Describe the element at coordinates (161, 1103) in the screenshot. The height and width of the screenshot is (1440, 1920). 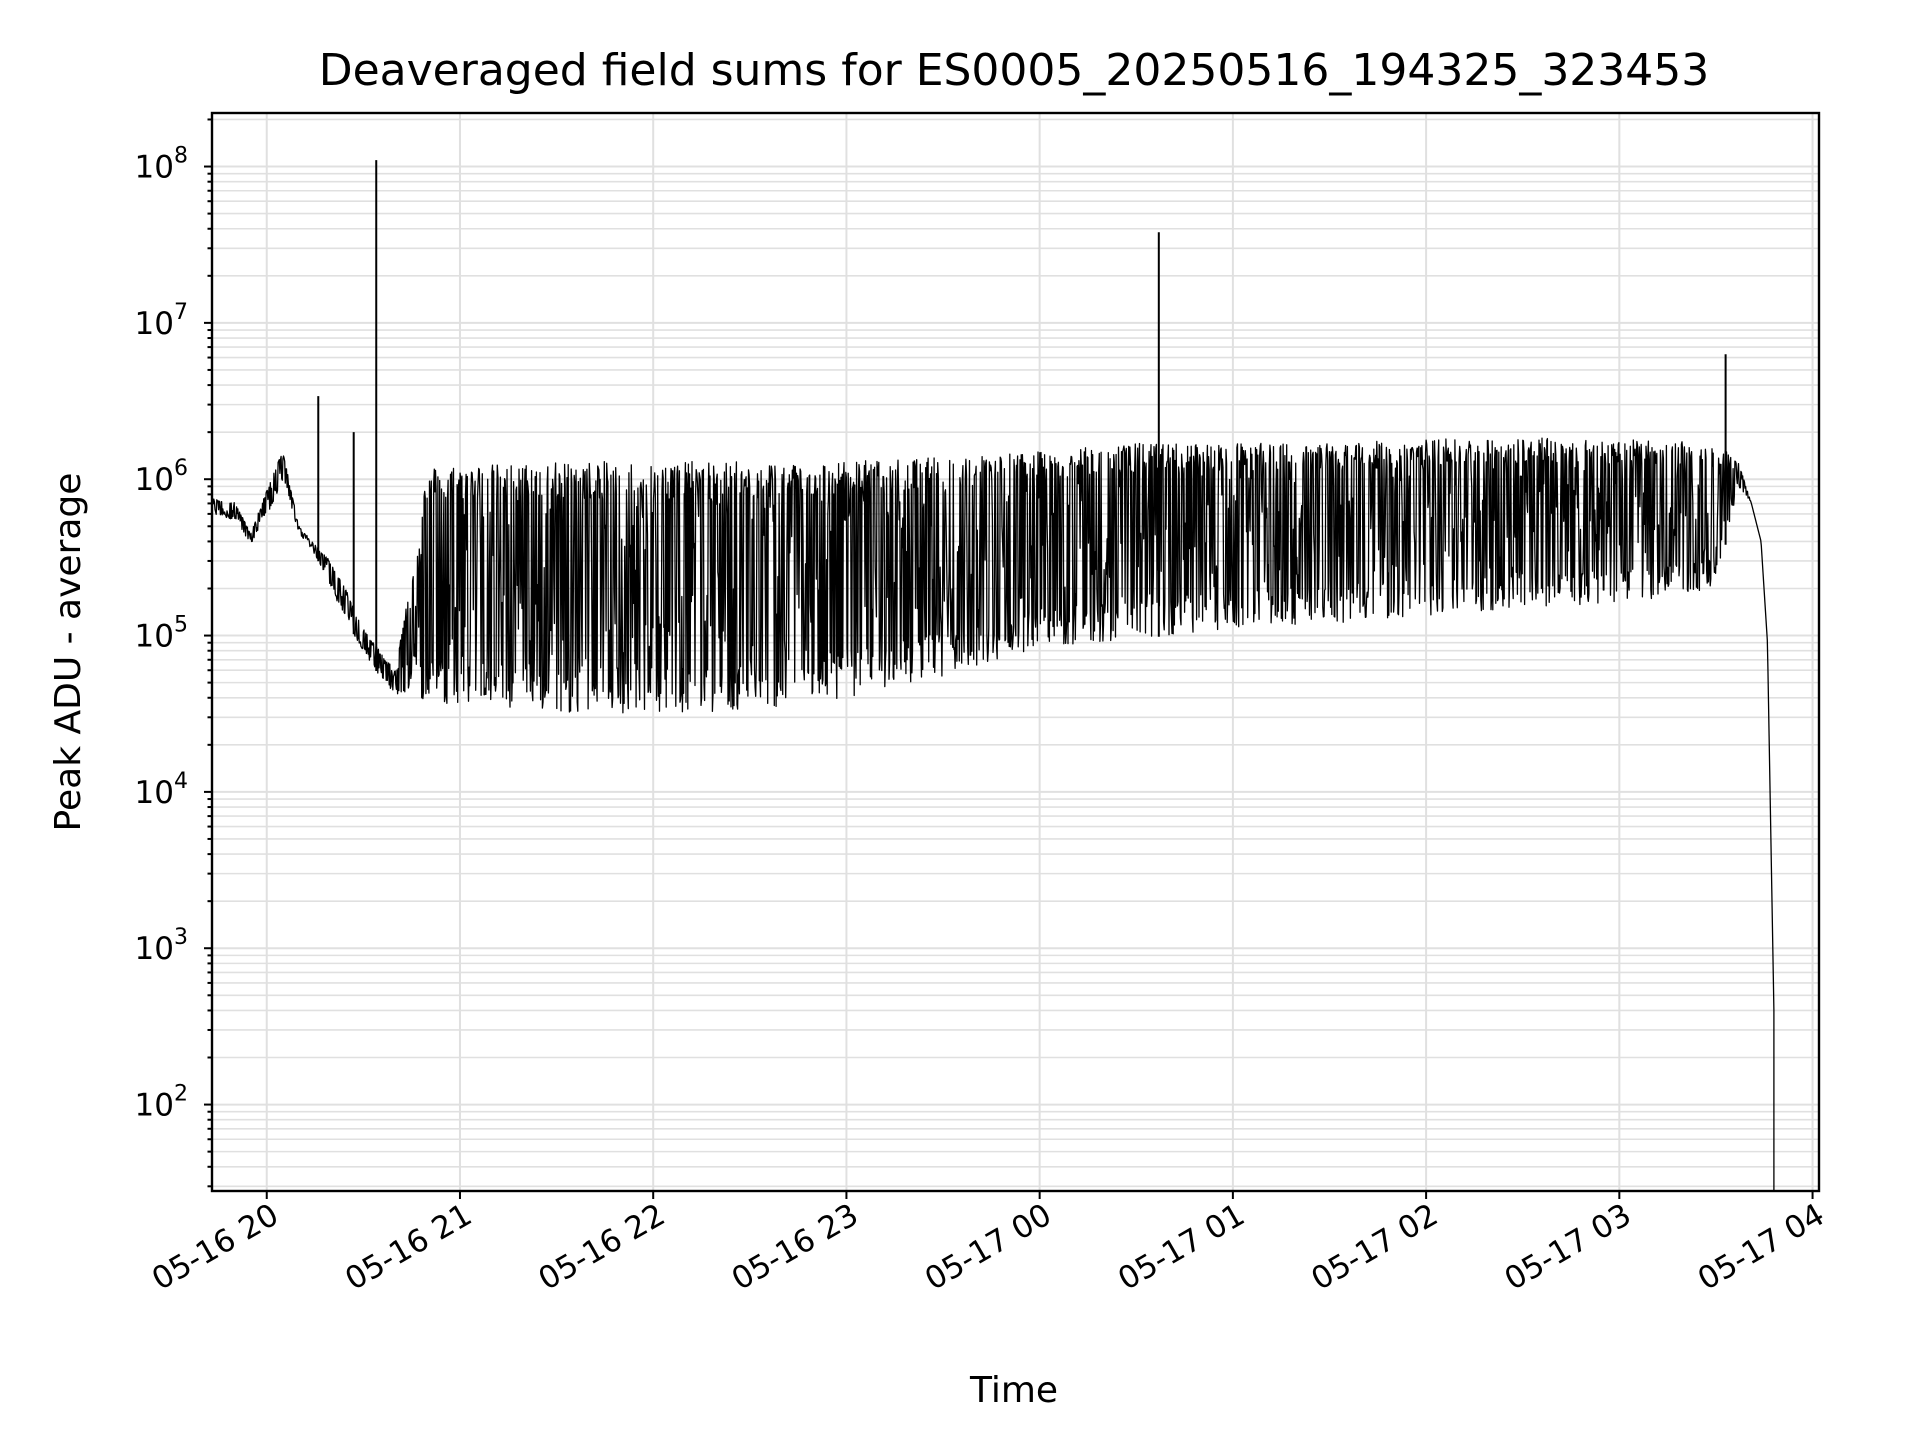
I see `y-tick-label: 10²` at that location.